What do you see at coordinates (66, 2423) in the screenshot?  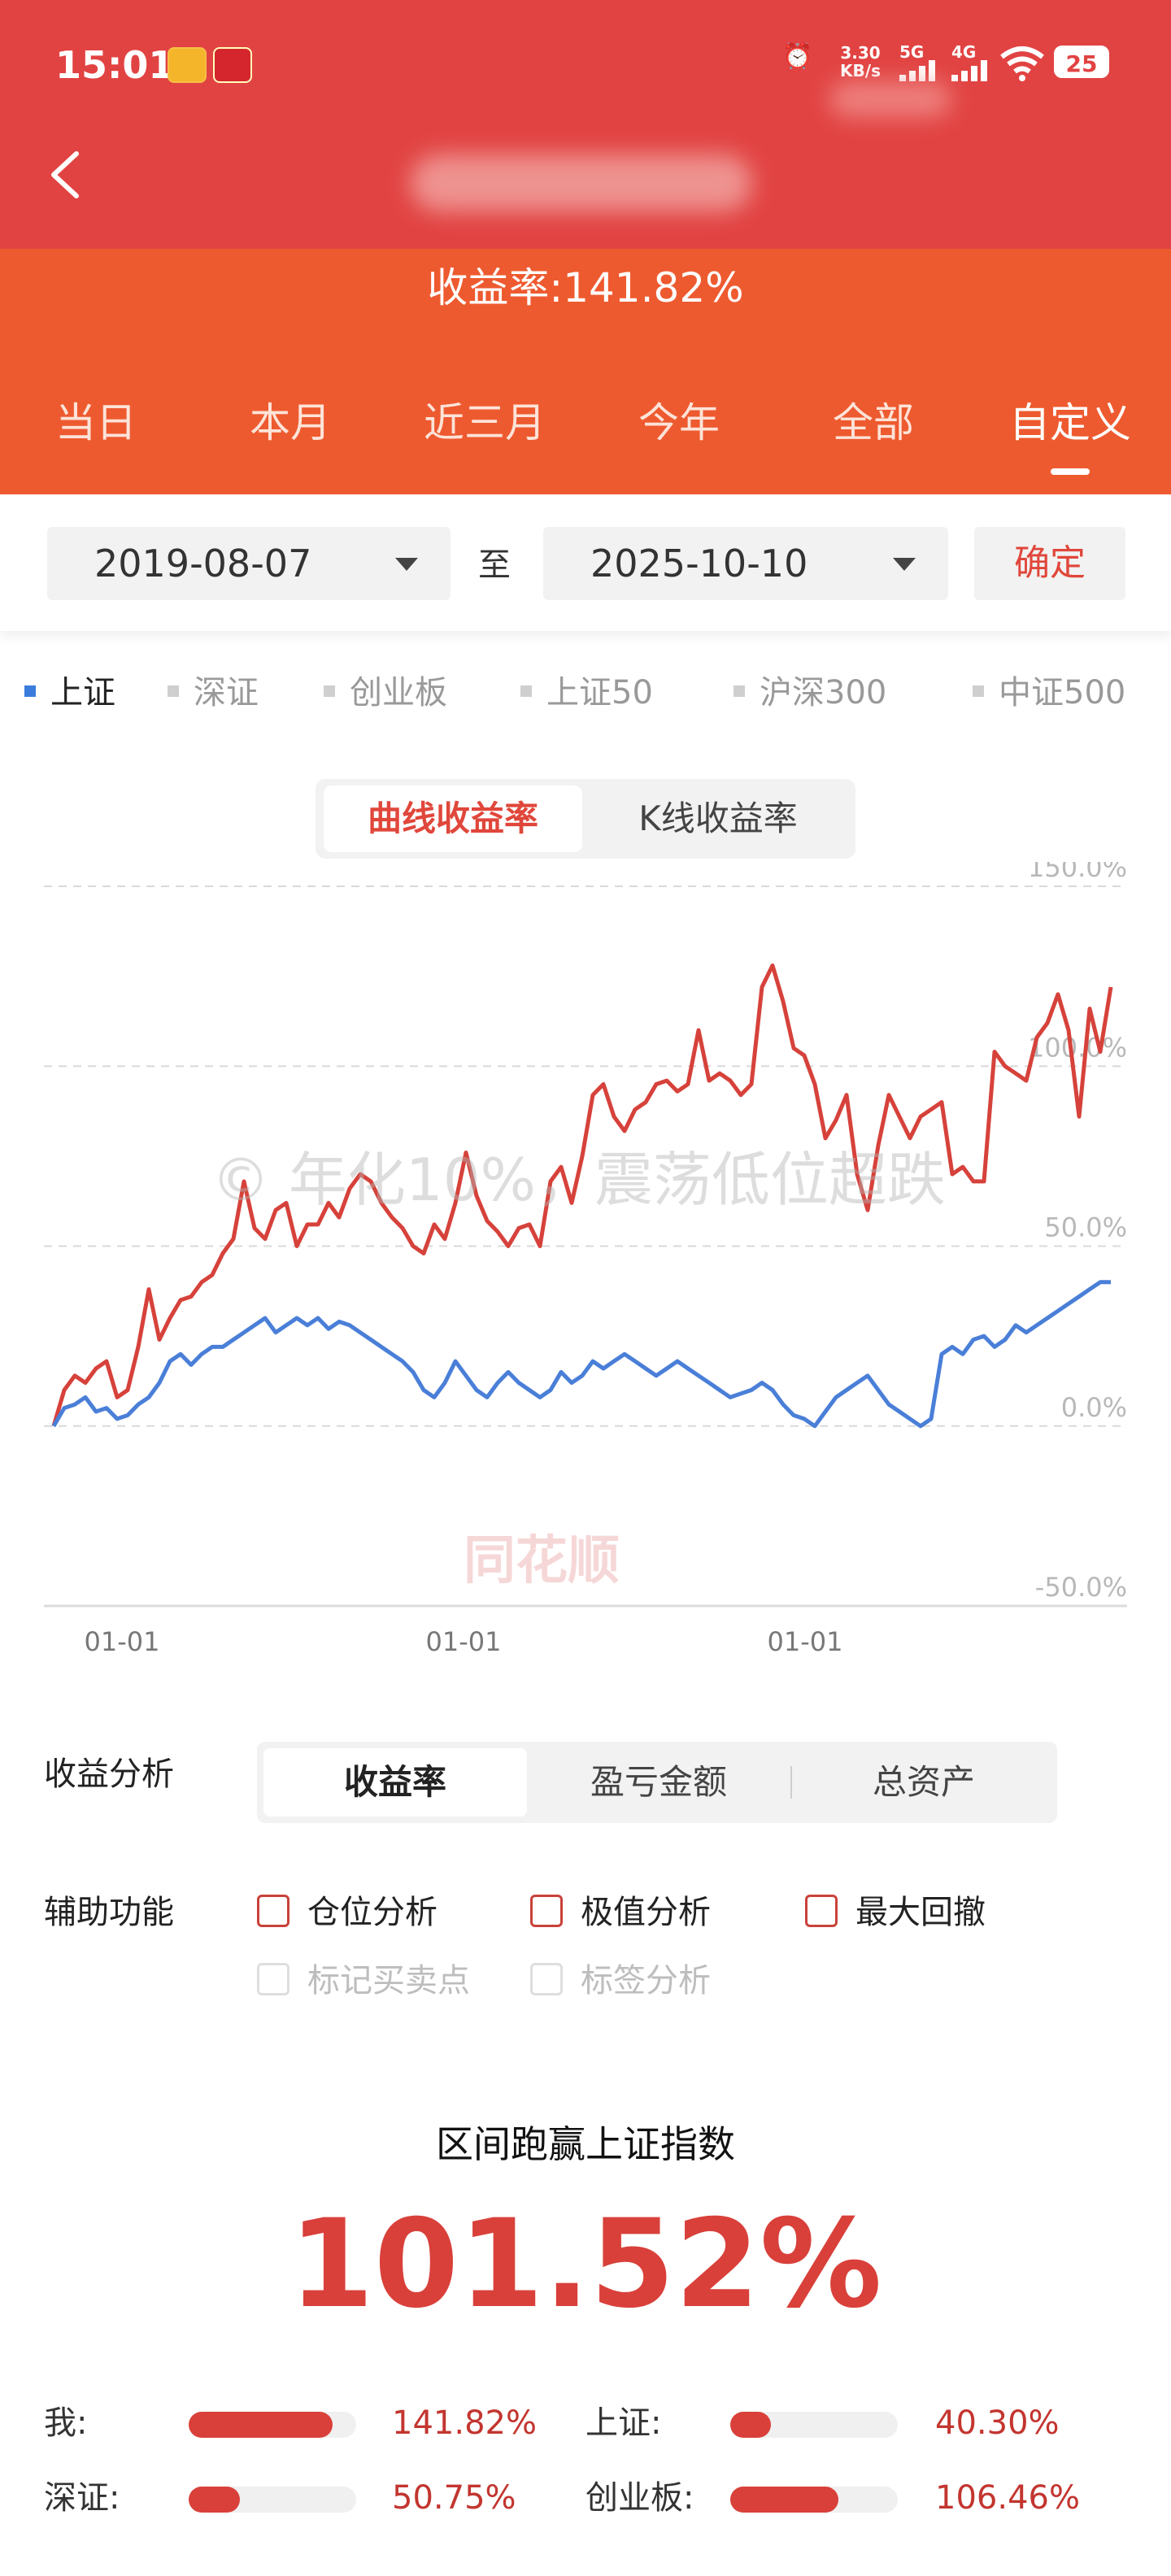 I see `compare-name-me: 我:` at bounding box center [66, 2423].